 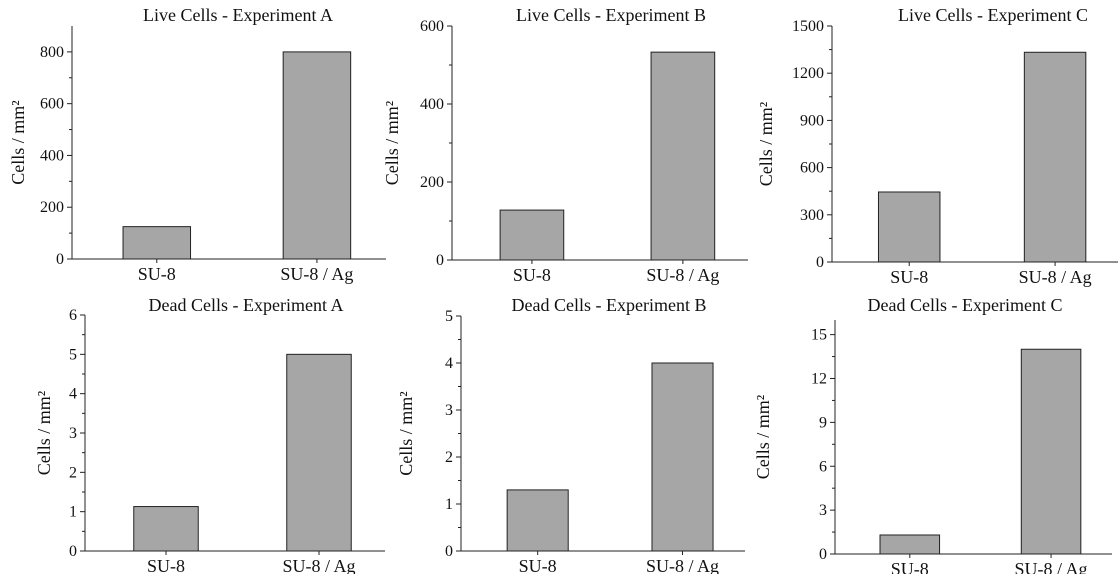 What do you see at coordinates (993, 15) in the screenshot?
I see `chart-title: Live Cells - Experiment C` at bounding box center [993, 15].